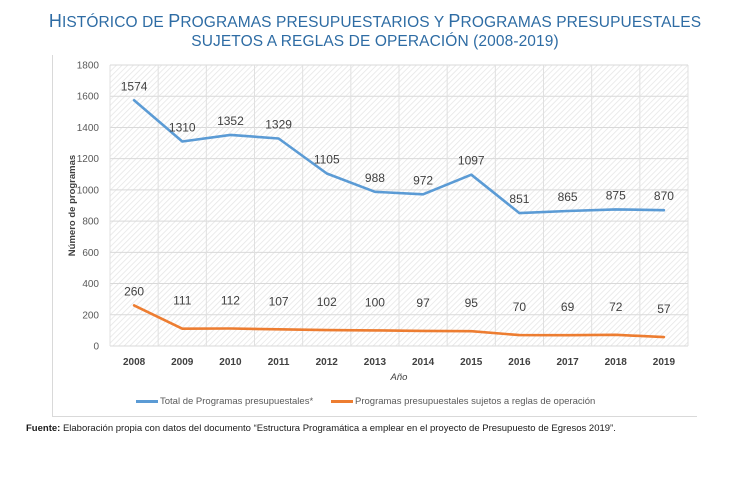  I want to click on data-label: 111, so click(182, 301).